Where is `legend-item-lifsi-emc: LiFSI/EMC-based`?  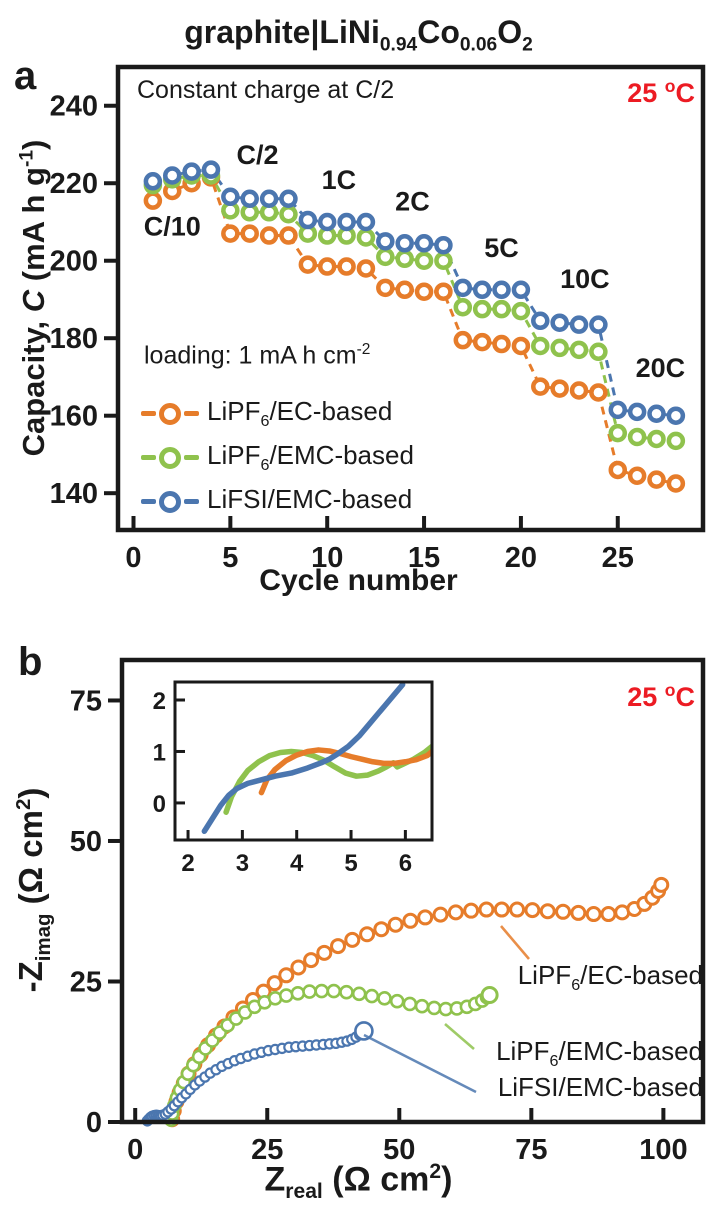 legend-item-lifsi-emc: LiFSI/EMC-based is located at coordinates (277, 501).